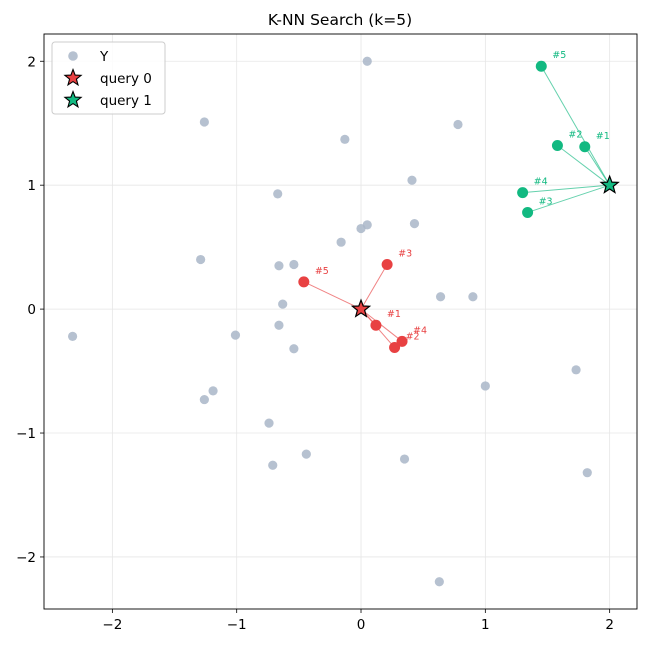 The image size is (647, 647). Describe the element at coordinates (31, 62) in the screenshot. I see `y-tick-label: 2` at that location.